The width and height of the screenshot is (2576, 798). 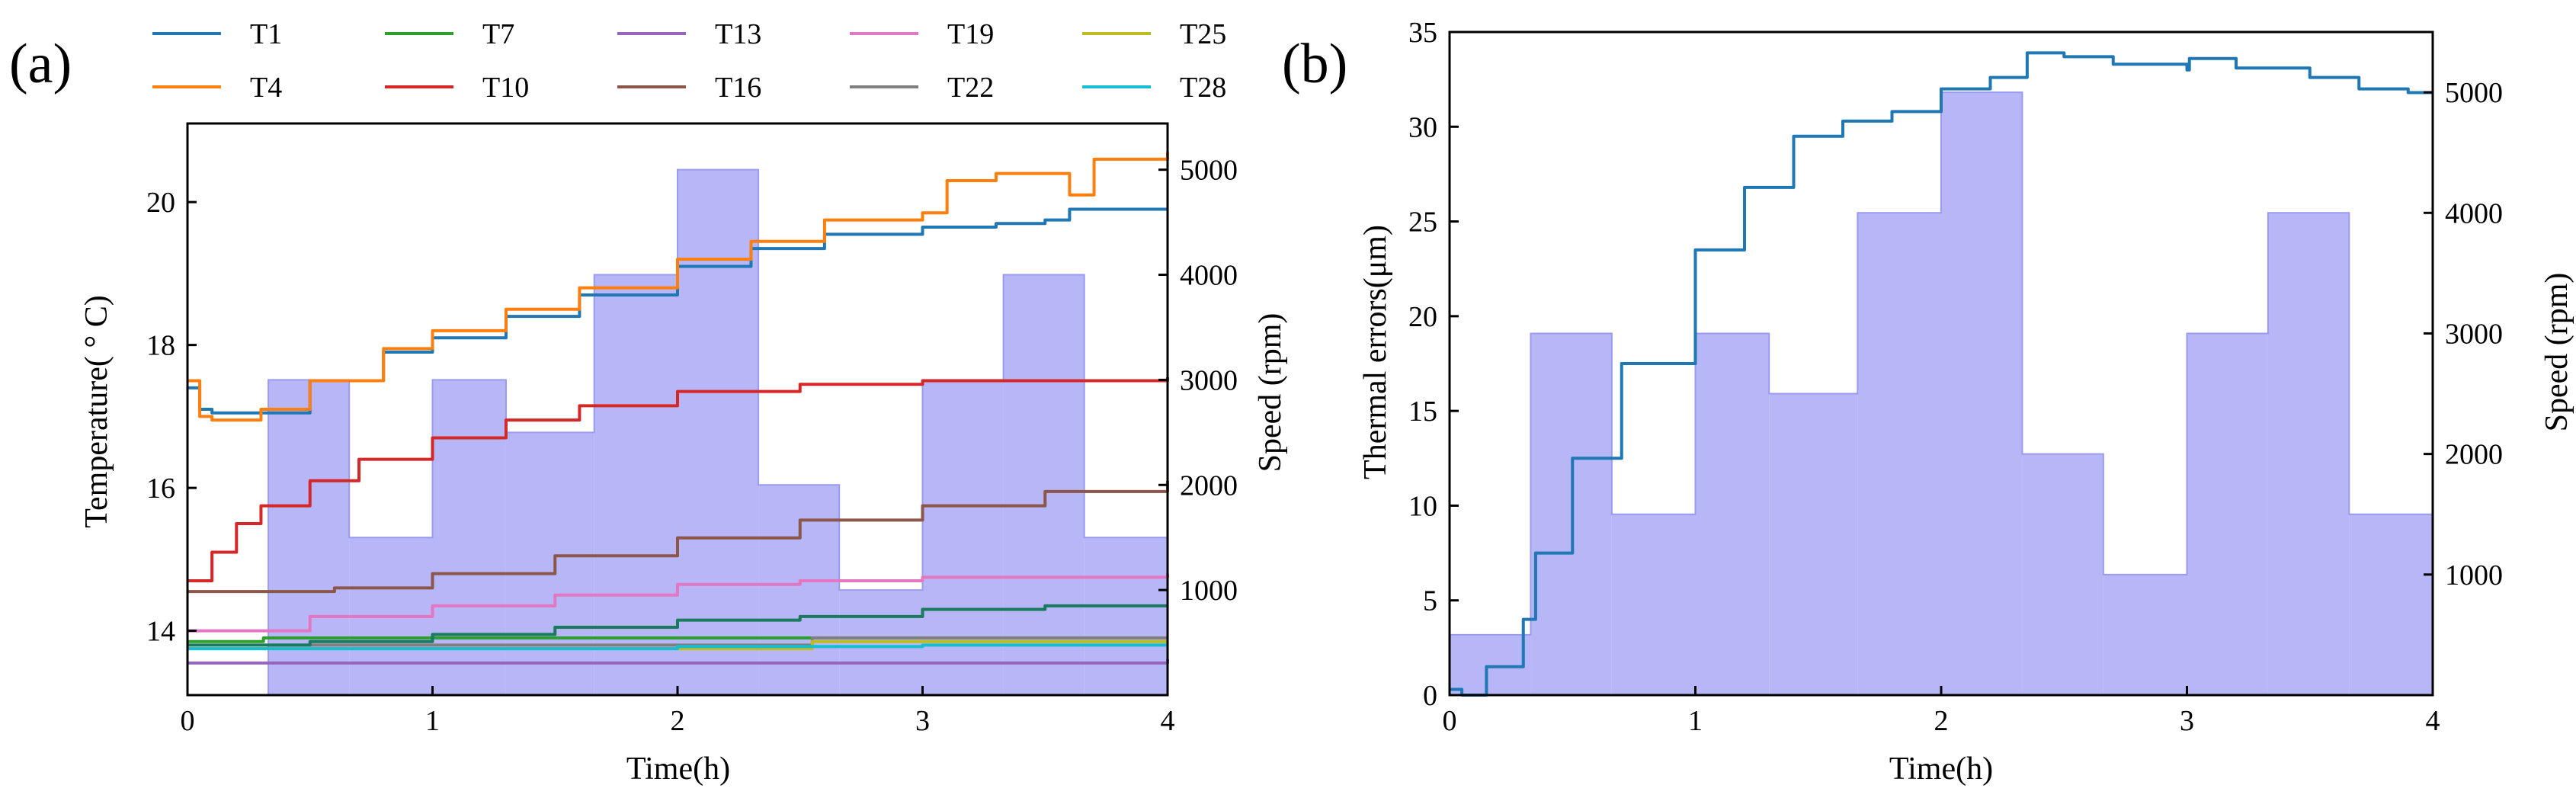 I want to click on panel-b-label: (b), so click(x=1314, y=64).